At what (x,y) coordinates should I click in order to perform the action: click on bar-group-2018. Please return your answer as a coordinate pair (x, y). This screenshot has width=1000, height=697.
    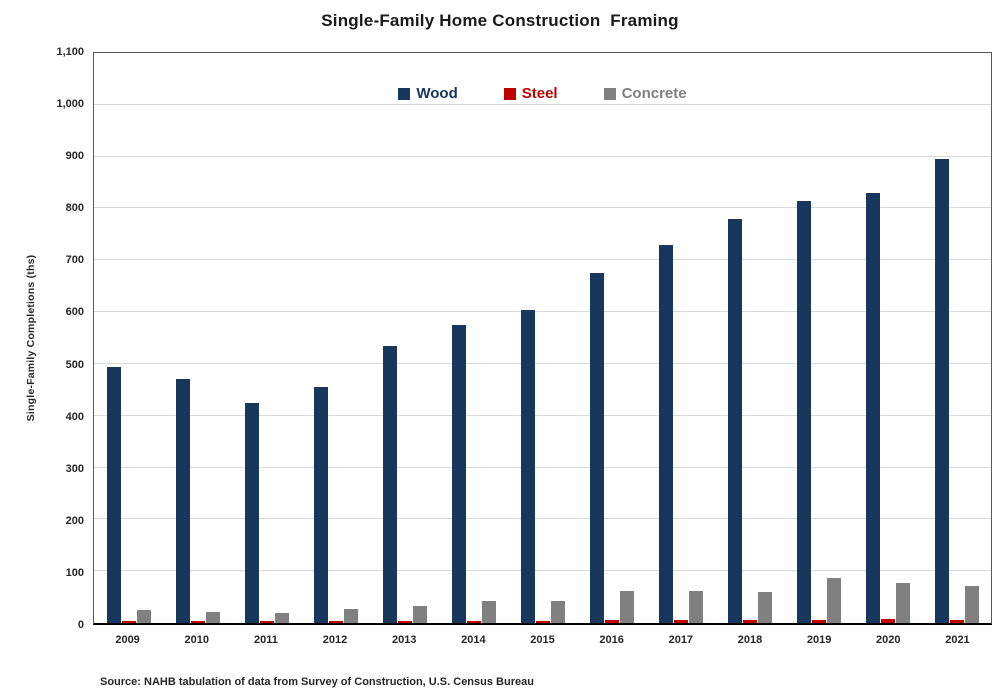
    Looking at the image, I should click on (749, 338).